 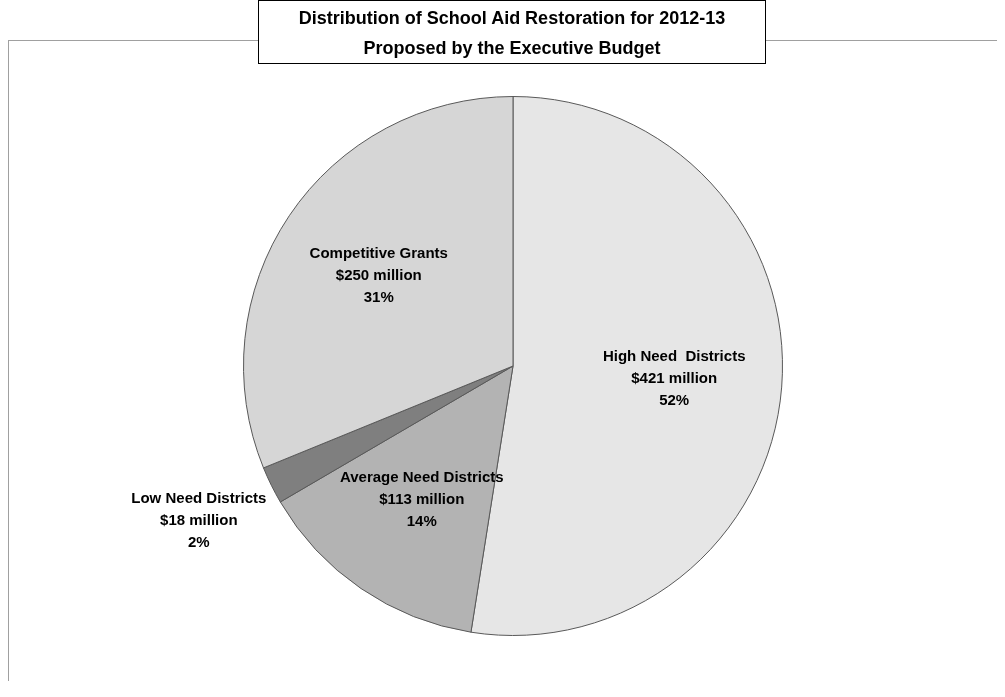 I want to click on data-label: $18 million, so click(x=199, y=520).